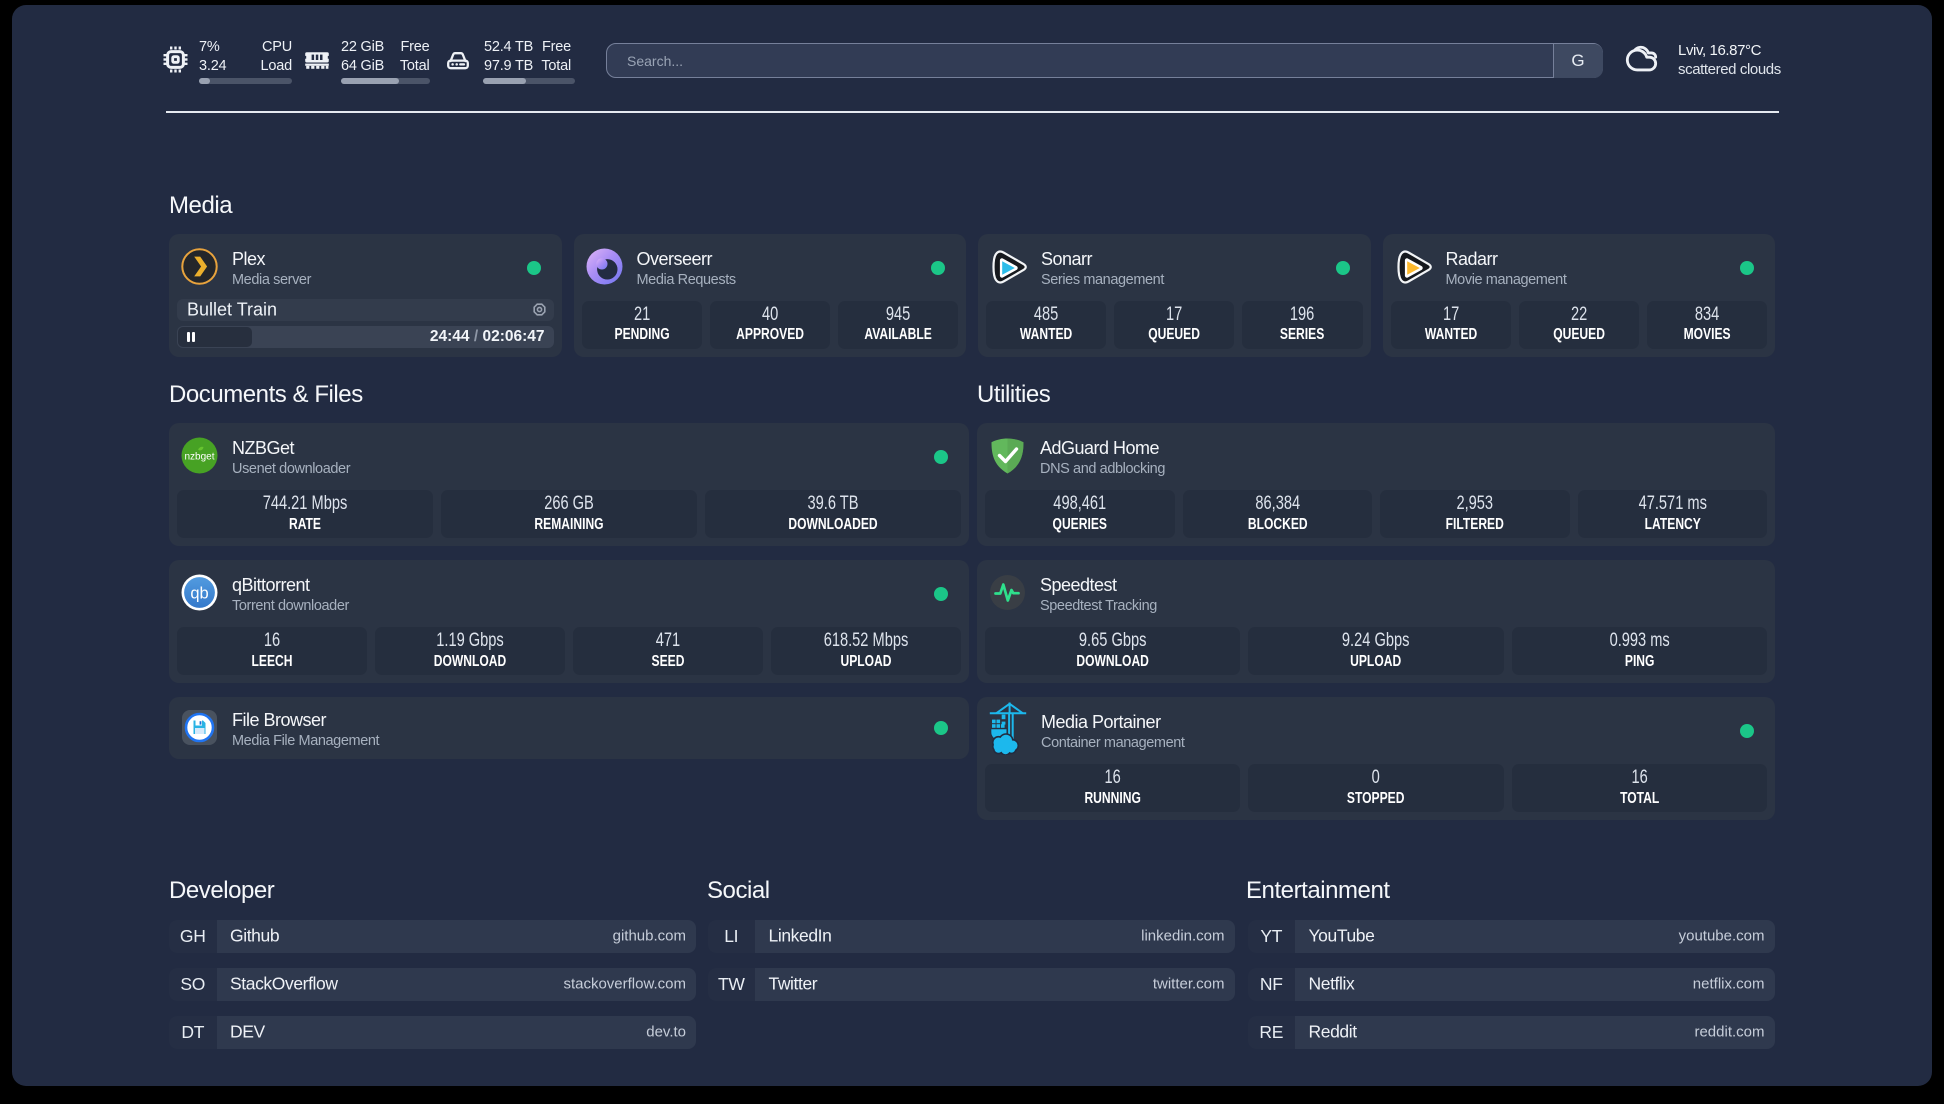  I want to click on svg-text: qb, so click(199, 594).